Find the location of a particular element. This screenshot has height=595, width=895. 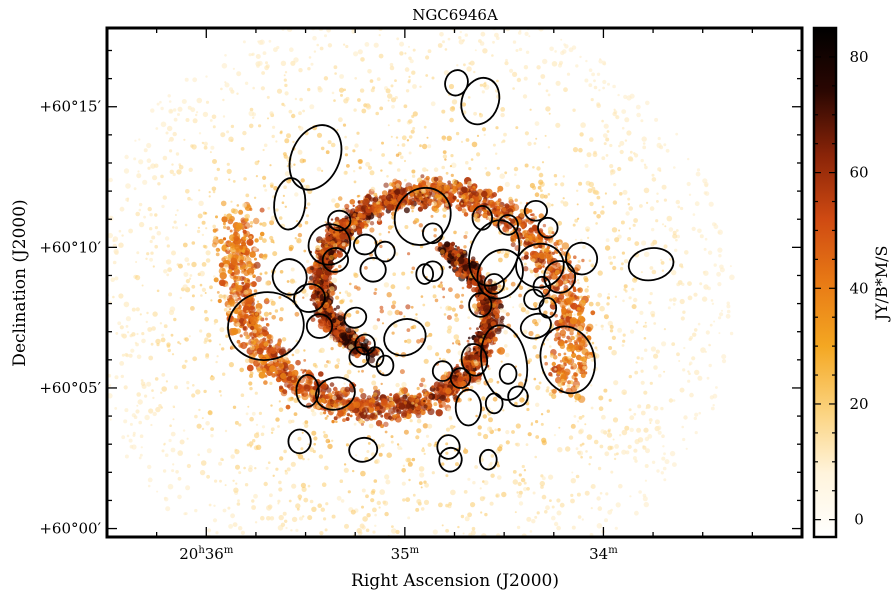

x-tick-label: 34m is located at coordinates (603, 554).